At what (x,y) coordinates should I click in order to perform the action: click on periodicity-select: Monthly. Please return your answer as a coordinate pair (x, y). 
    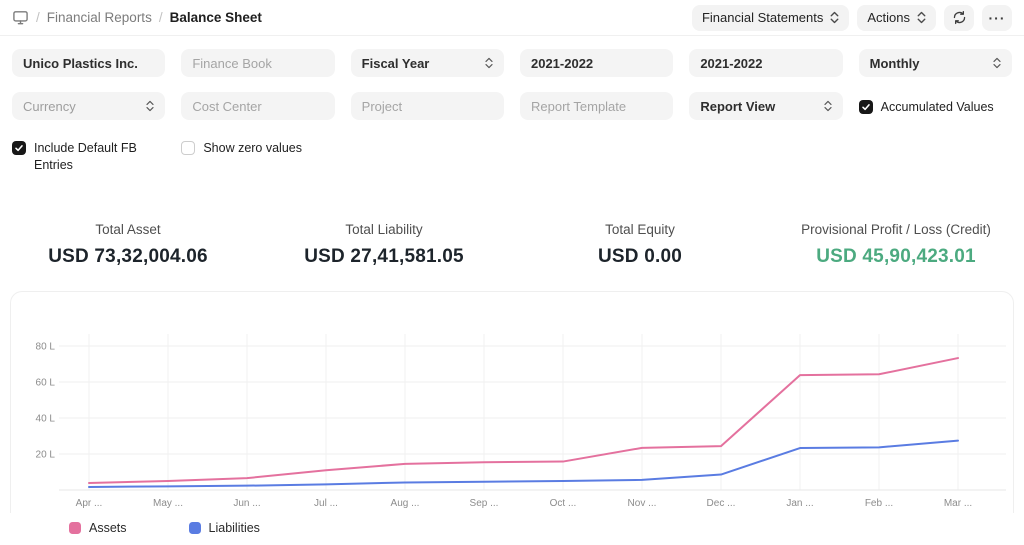
    Looking at the image, I should click on (935, 63).